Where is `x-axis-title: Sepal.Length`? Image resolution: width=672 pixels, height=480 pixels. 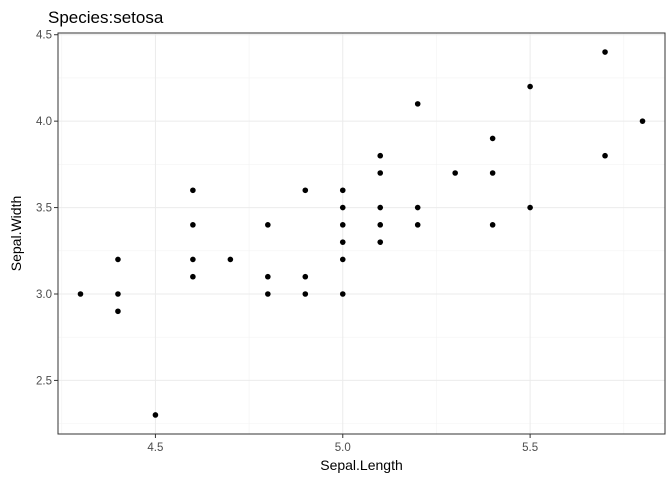
x-axis-title: Sepal.Length is located at coordinates (361, 465).